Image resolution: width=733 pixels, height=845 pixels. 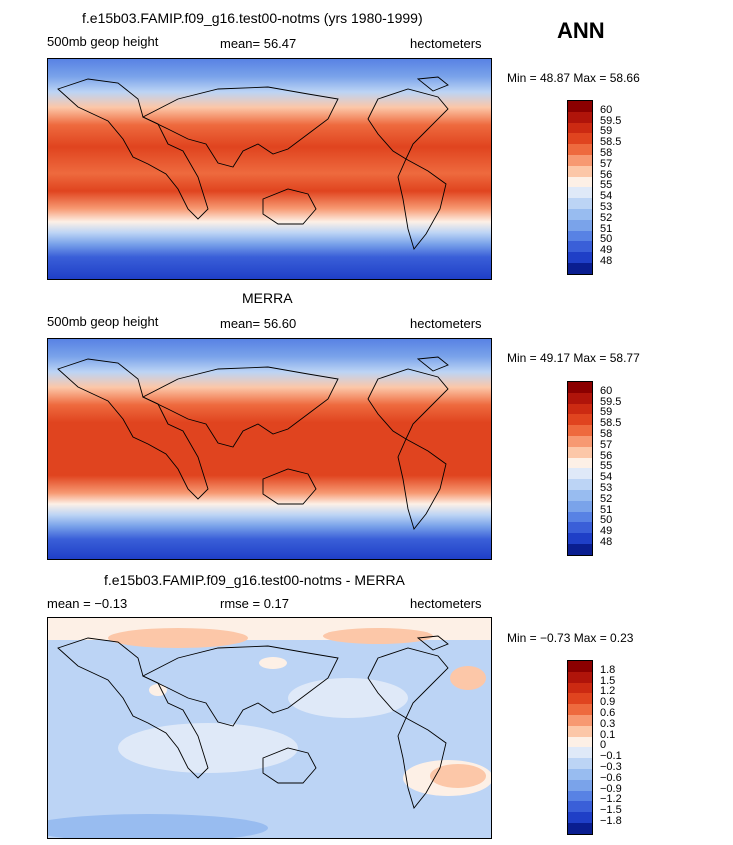 What do you see at coordinates (608, 680) in the screenshot?
I see `colorbar-tick-label: 1.5` at bounding box center [608, 680].